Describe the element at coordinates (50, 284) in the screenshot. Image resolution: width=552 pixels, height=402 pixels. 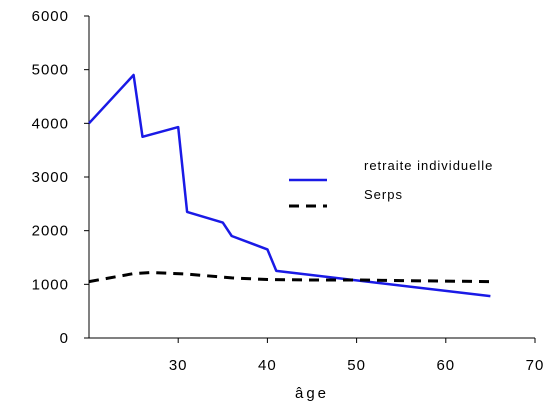
I see `y-tick-label: 1000` at that location.